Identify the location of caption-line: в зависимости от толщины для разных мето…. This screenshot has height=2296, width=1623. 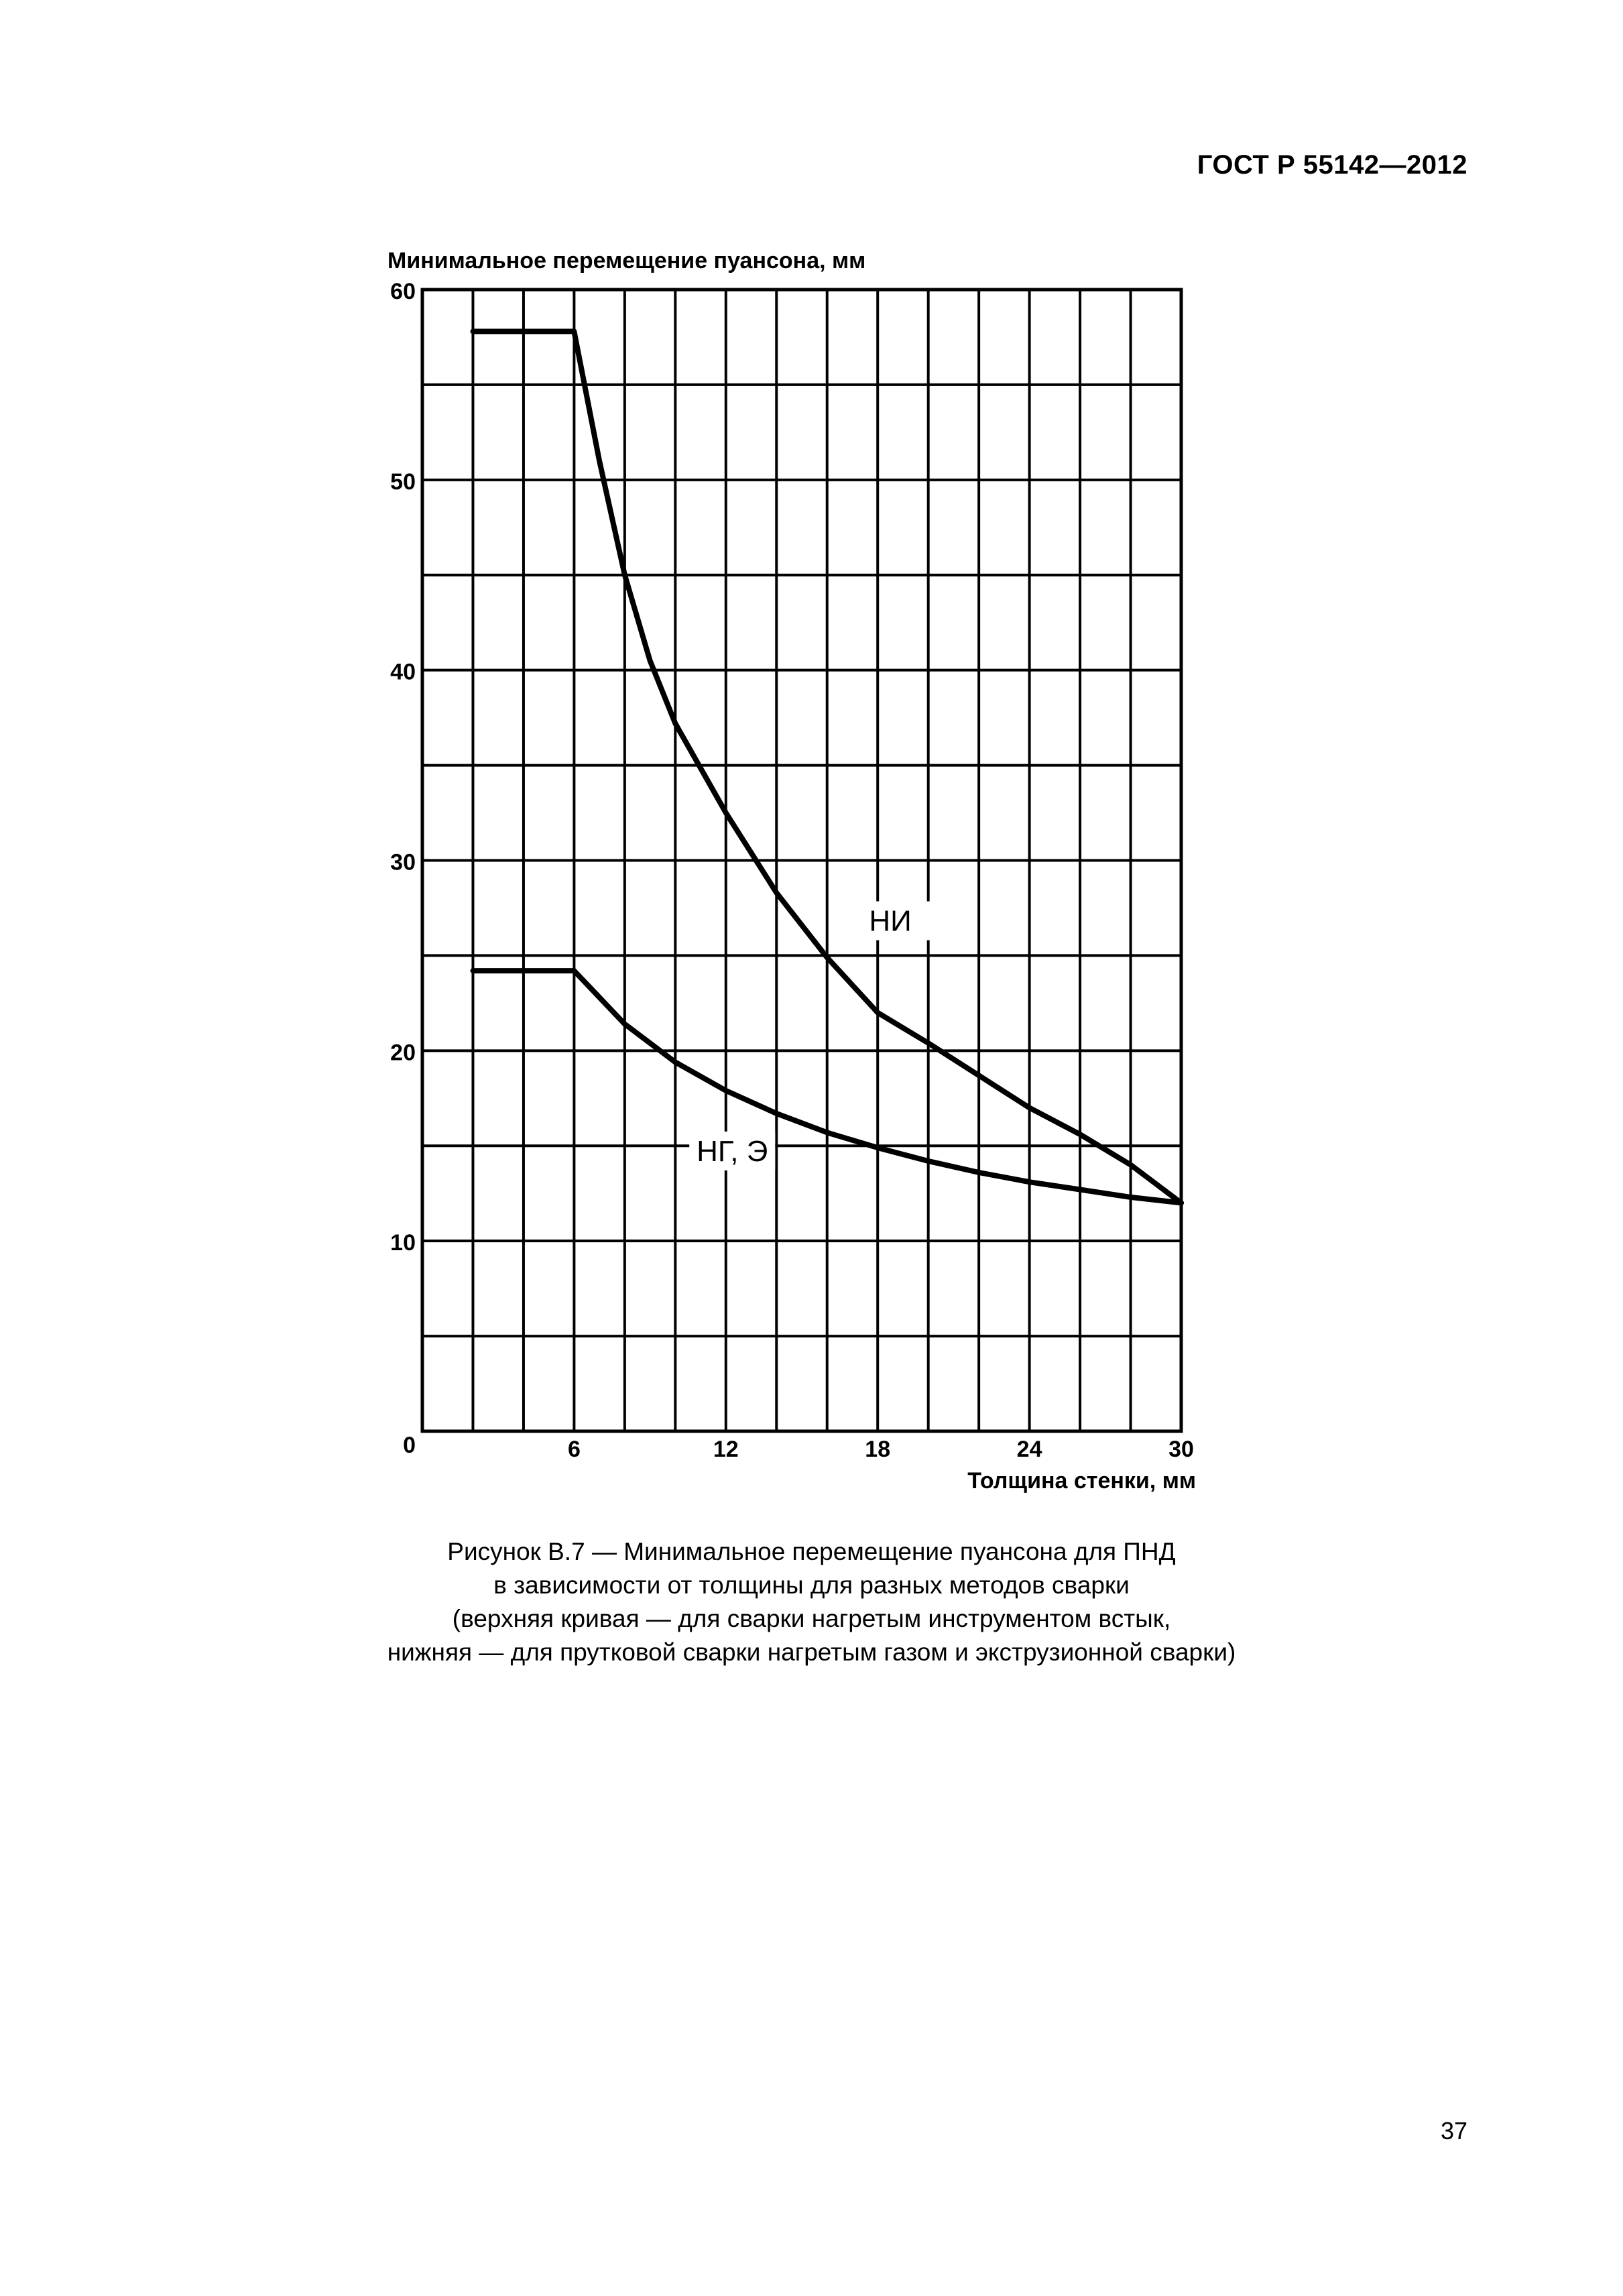
(811, 1585).